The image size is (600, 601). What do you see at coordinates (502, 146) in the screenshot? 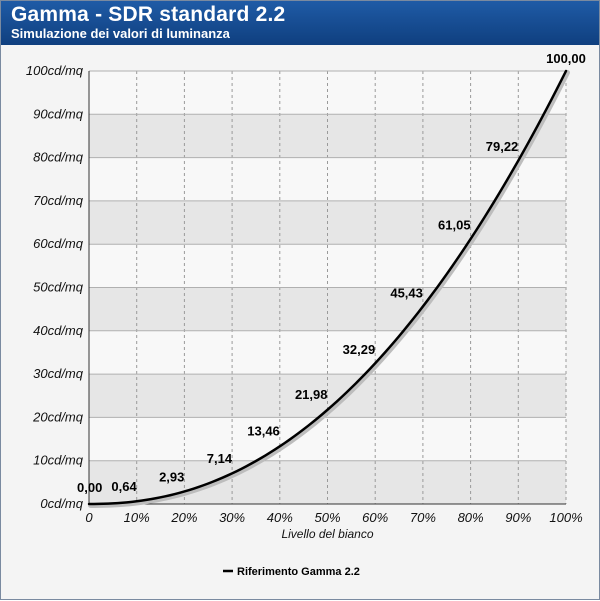
I see `data-label: 79,22` at bounding box center [502, 146].